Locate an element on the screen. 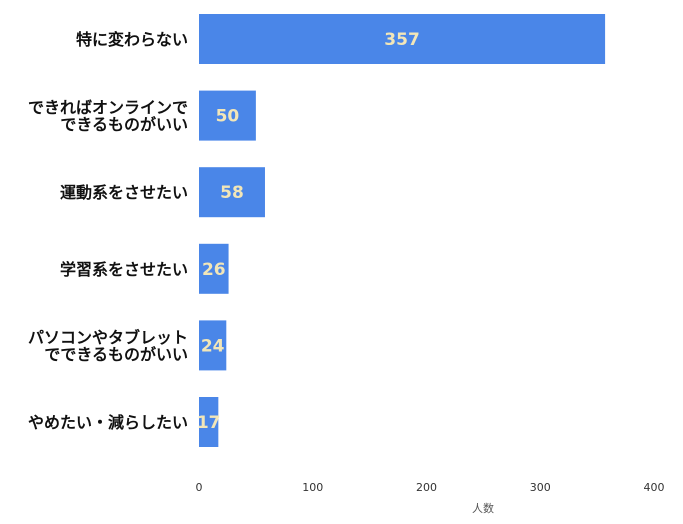 The image size is (683, 524). bar-value-label: 58 is located at coordinates (232, 193).